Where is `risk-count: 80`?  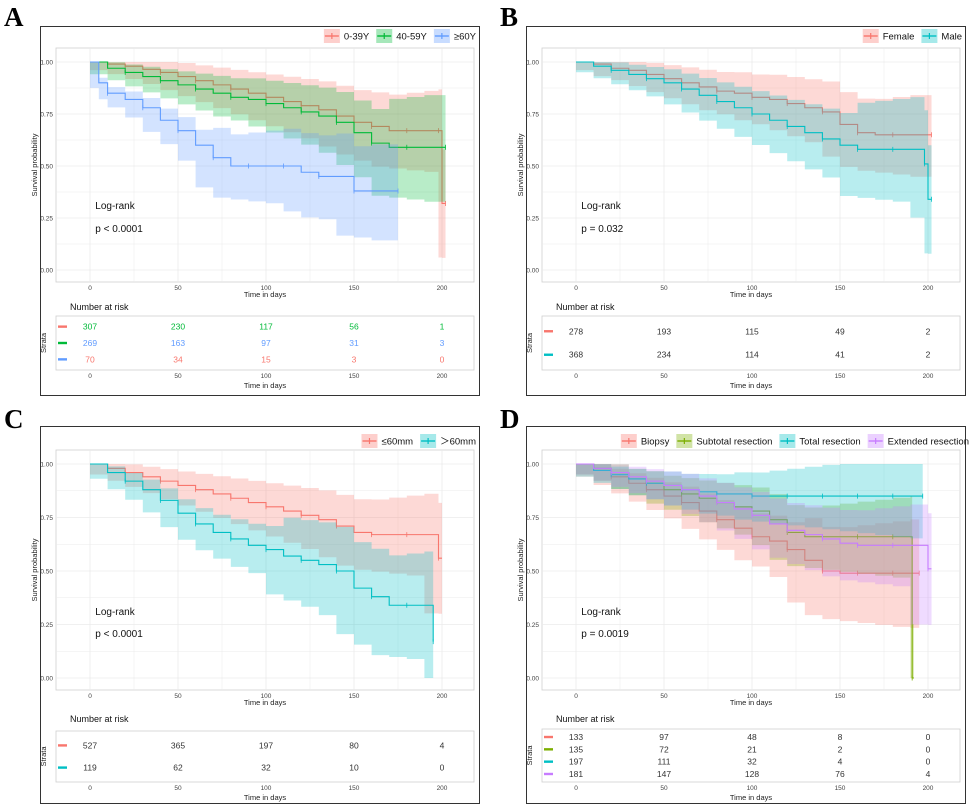 risk-count: 80 is located at coordinates (354, 745).